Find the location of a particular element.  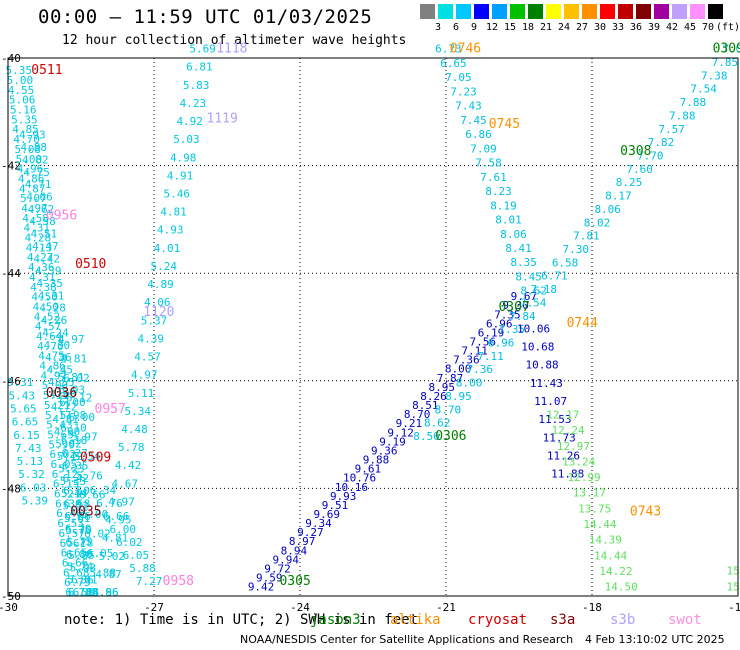

wave-height-value: 6.30 is located at coordinates (68, 503).